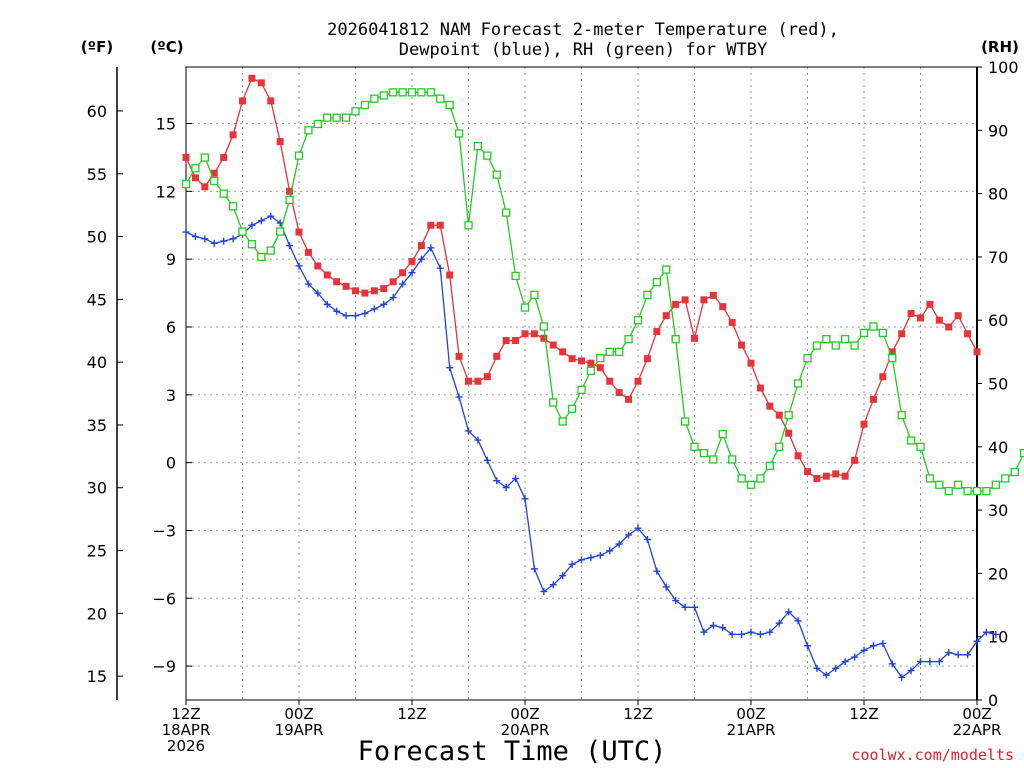 The width and height of the screenshot is (1024, 768). What do you see at coordinates (171, 395) in the screenshot?
I see `celsius-tick-label: 3` at bounding box center [171, 395].